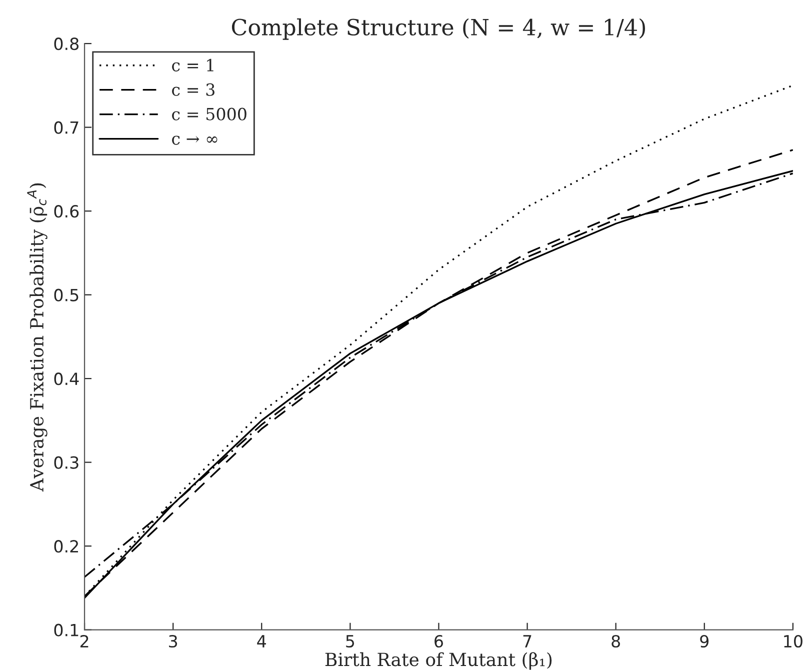 This screenshot has width=805, height=670. Describe the element at coordinates (37, 337) in the screenshot. I see `y-axis-title: Average Fixation Probability (ρ̄$_{c}$$^{A}$)` at that location.